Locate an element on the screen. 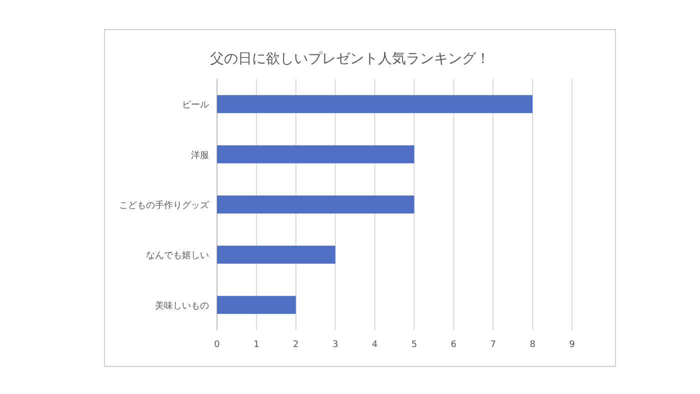 Image resolution: width=700 pixels, height=394 pixels. x-tick-label: 2 is located at coordinates (296, 345).